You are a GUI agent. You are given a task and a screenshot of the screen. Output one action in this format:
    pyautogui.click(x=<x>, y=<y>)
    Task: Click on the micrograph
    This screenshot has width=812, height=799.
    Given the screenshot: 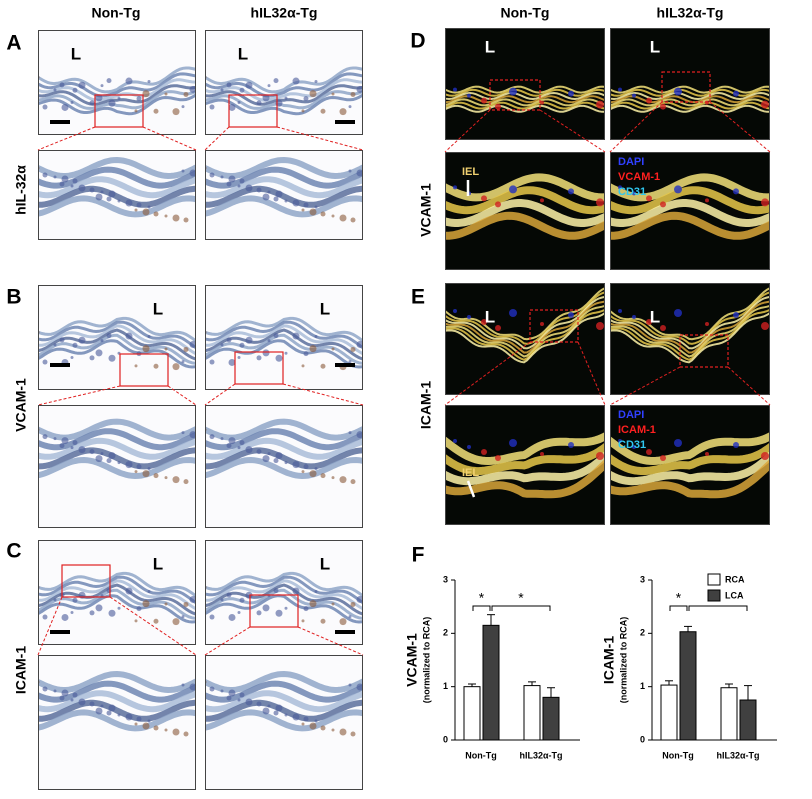 What is the action you would take?
    pyautogui.click(x=117, y=82)
    